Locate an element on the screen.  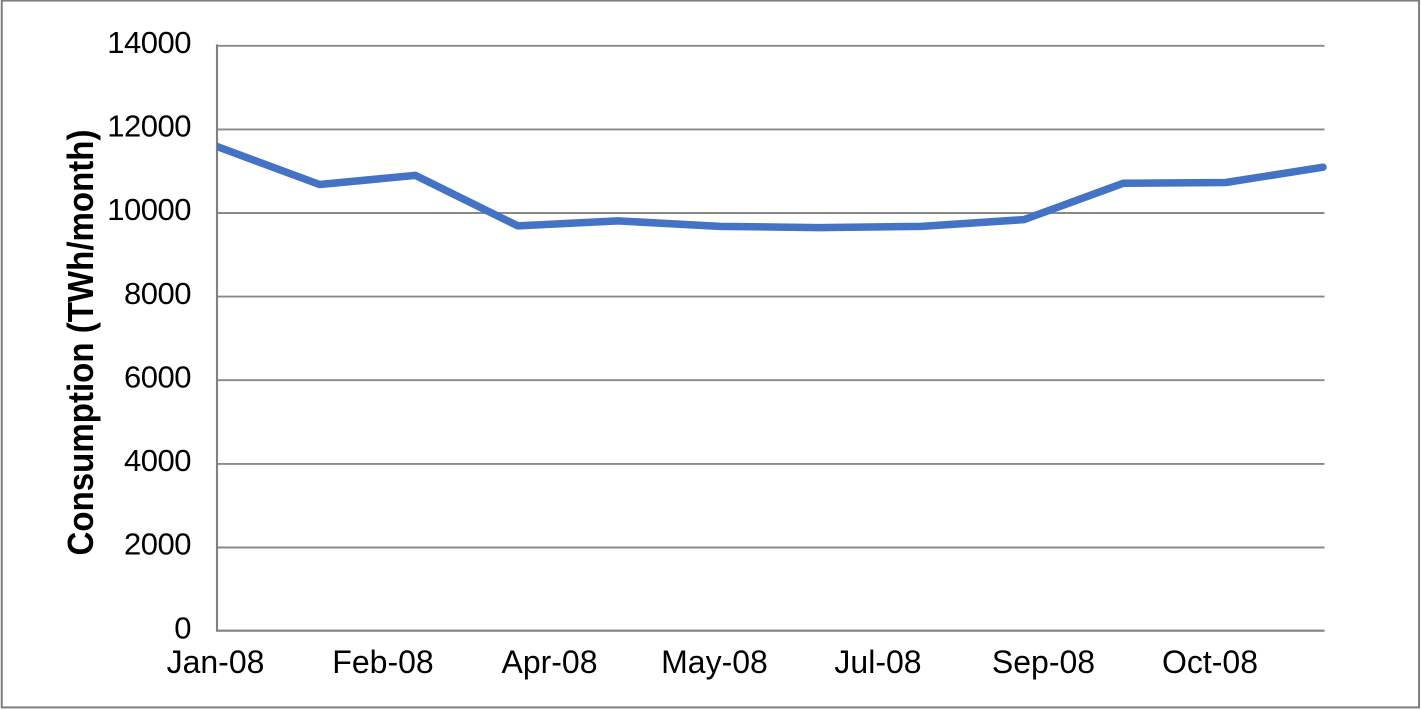
svg-text: 14000 is located at coordinates (149, 42).